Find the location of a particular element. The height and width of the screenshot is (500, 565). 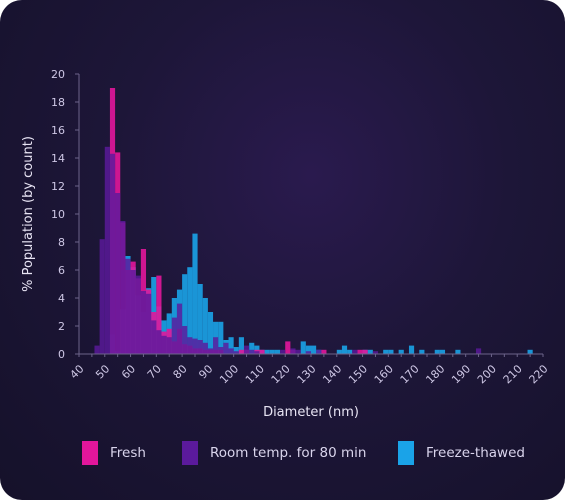

y-axis-title: % Population (by count) is located at coordinates (28, 214).